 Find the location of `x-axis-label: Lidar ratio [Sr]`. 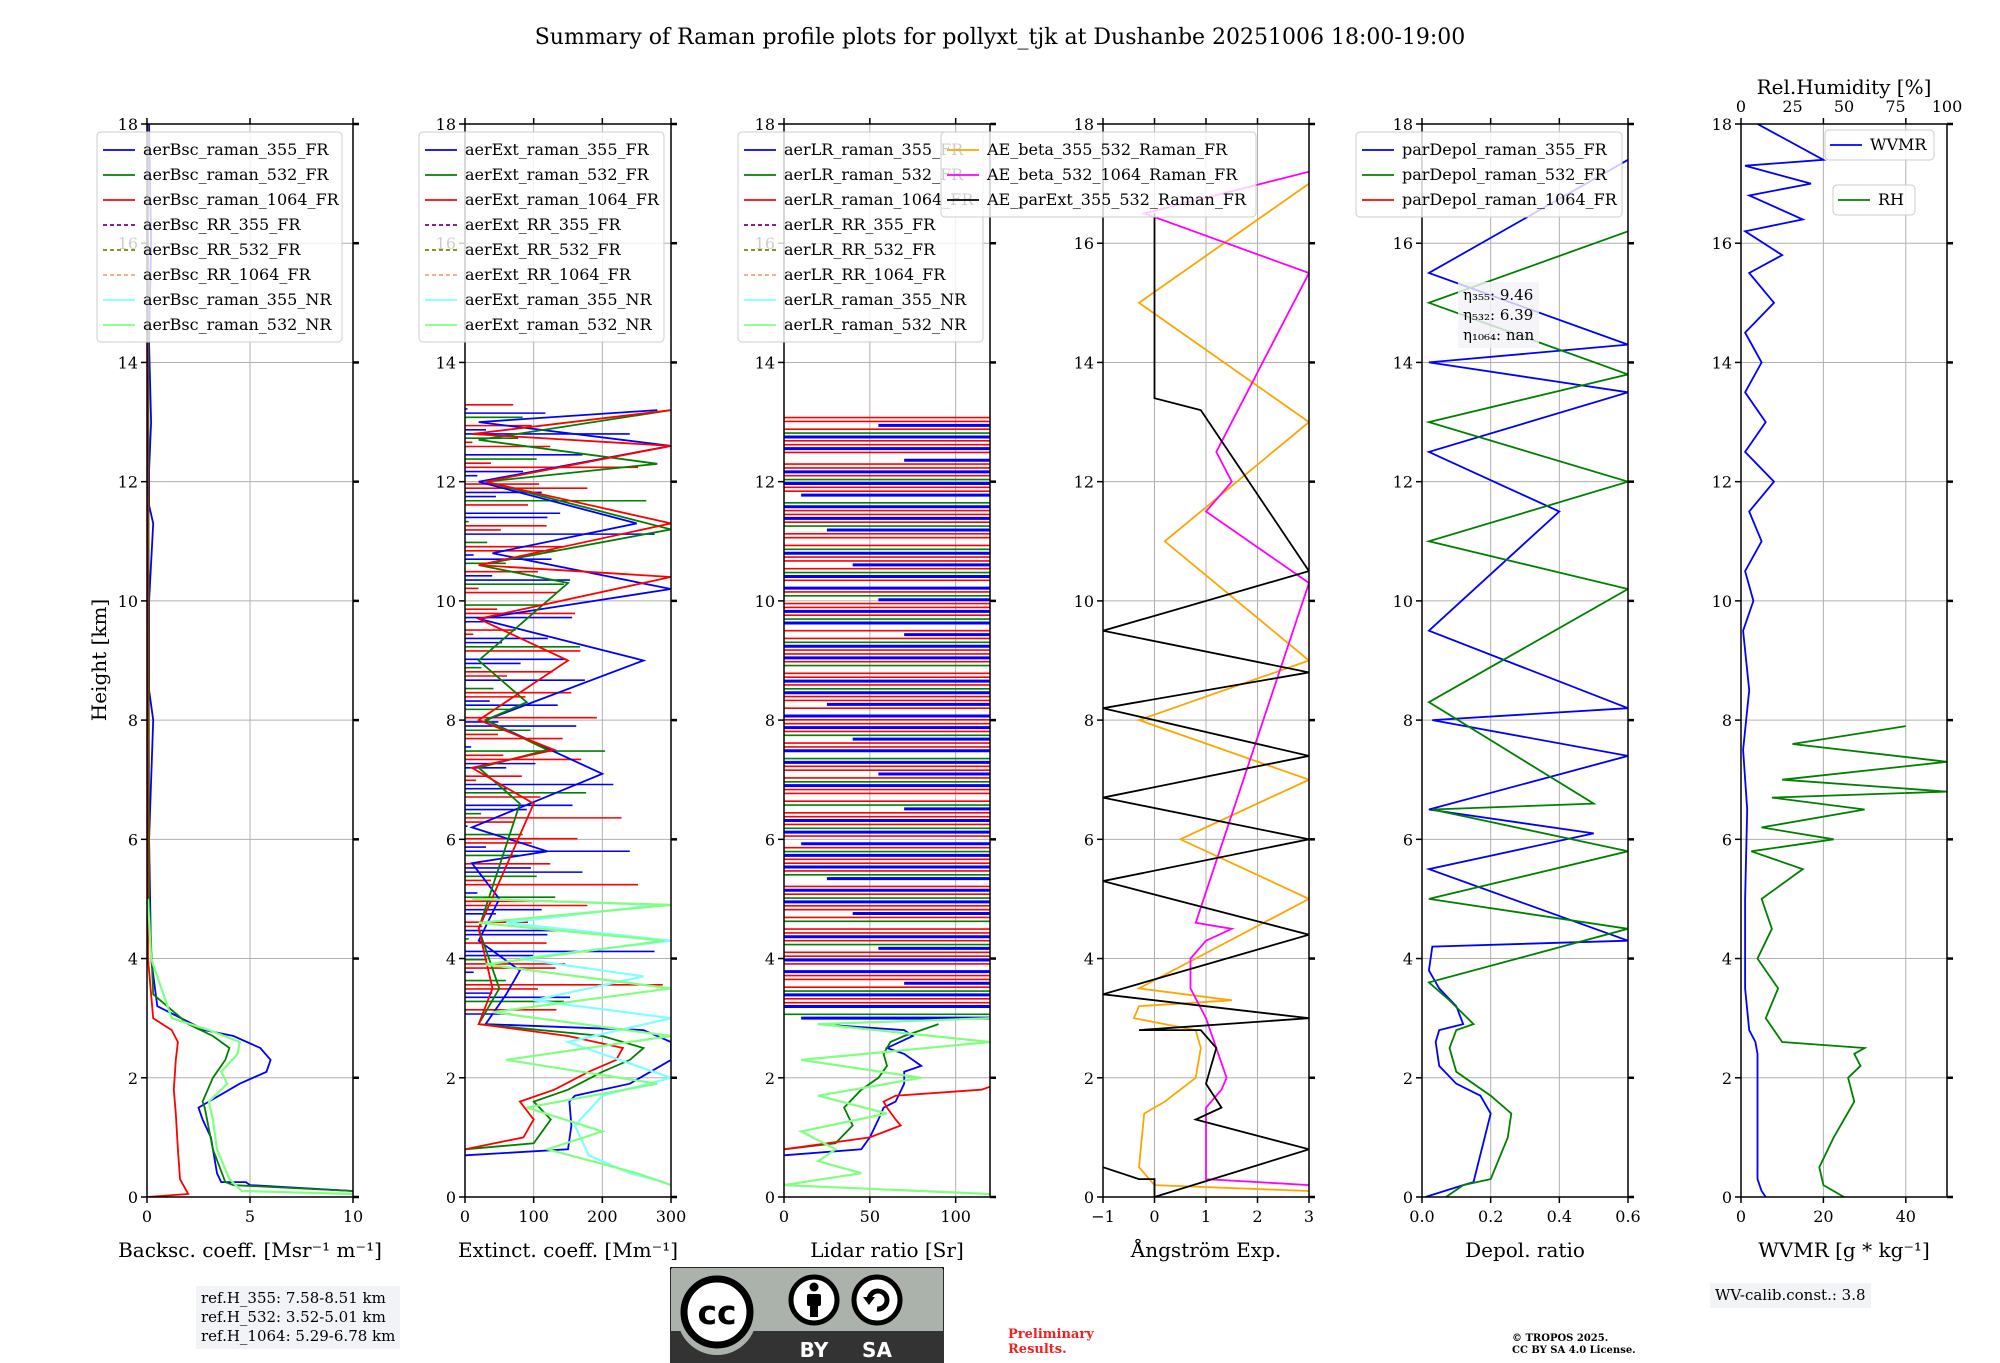

x-axis-label: Lidar ratio [Sr] is located at coordinates (887, 1250).